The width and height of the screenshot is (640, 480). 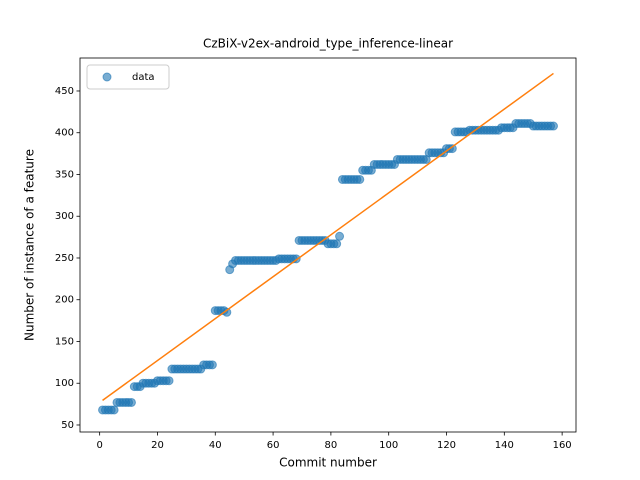 What do you see at coordinates (446, 445) in the screenshot?
I see `x-tick-label: 120` at bounding box center [446, 445].